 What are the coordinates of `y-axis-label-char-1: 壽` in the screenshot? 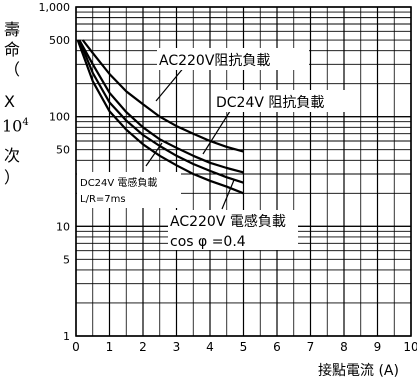 It's located at (12, 29).